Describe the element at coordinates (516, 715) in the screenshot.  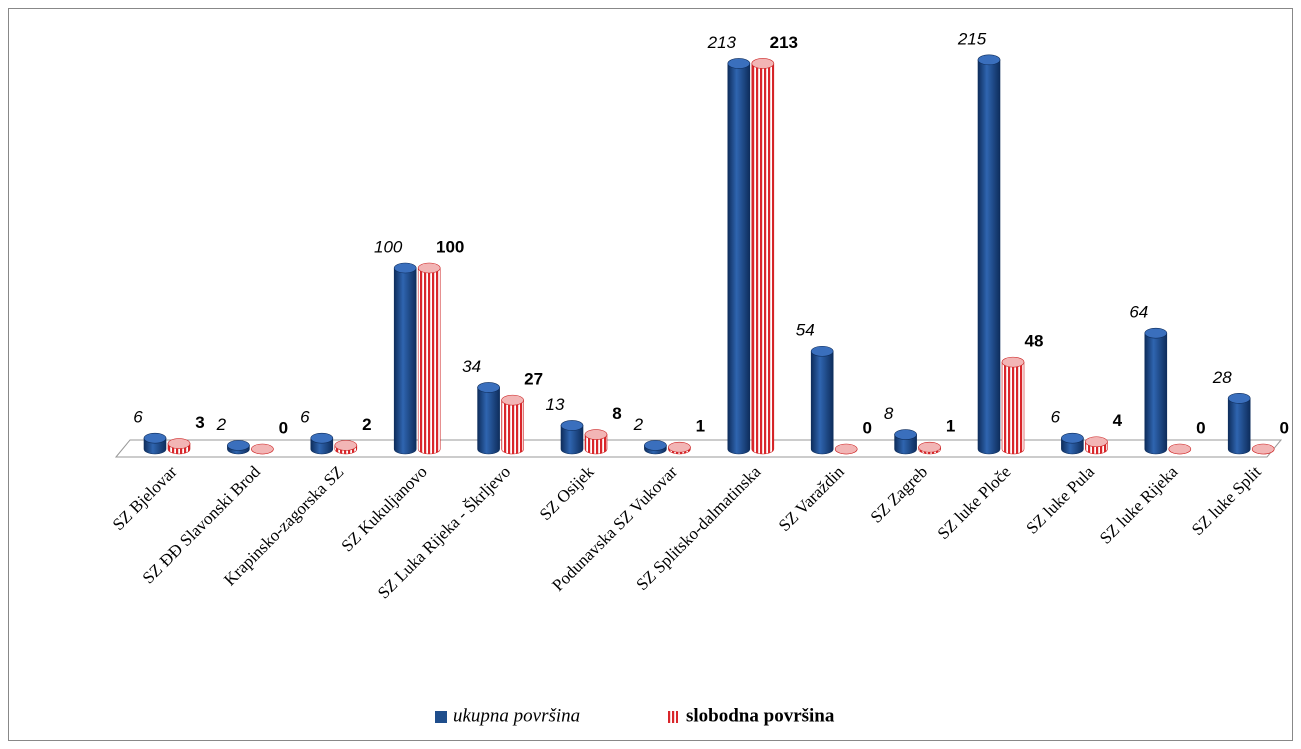
I see `legend-label: ukupna površina` at that location.